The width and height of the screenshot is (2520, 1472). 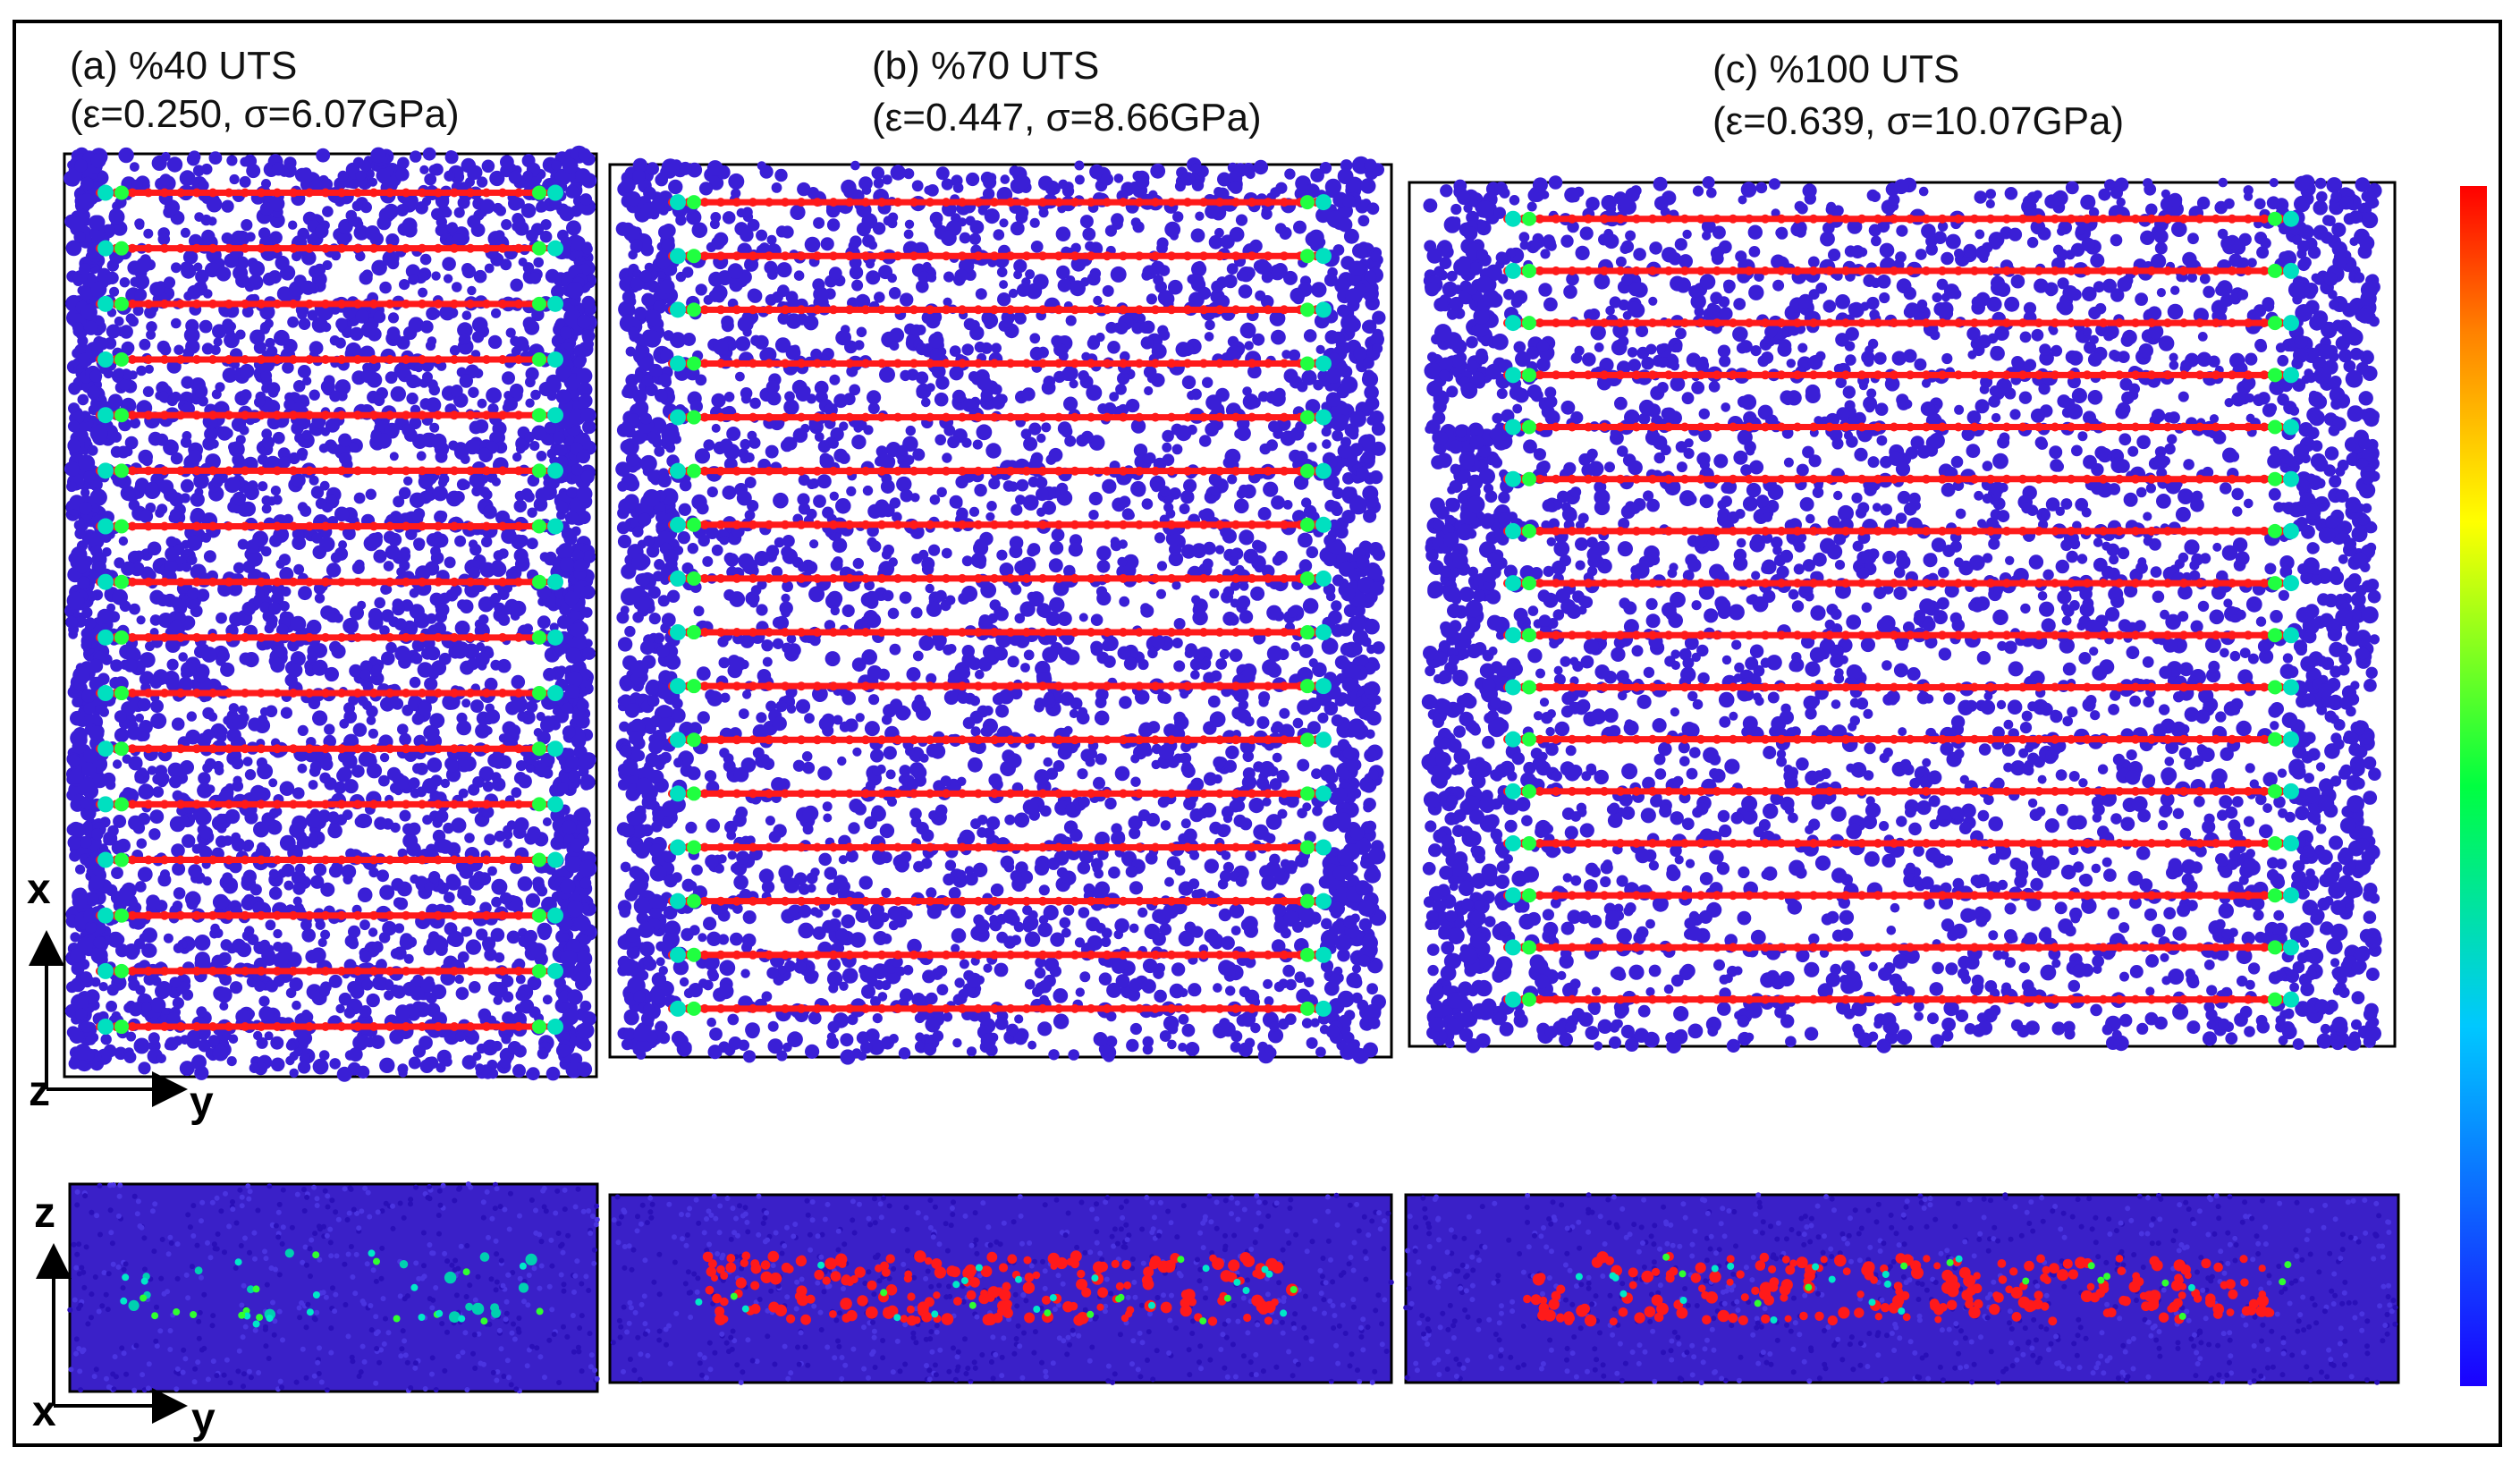 What do you see at coordinates (203, 1418) in the screenshot?
I see `axis-y-label-side: y` at bounding box center [203, 1418].